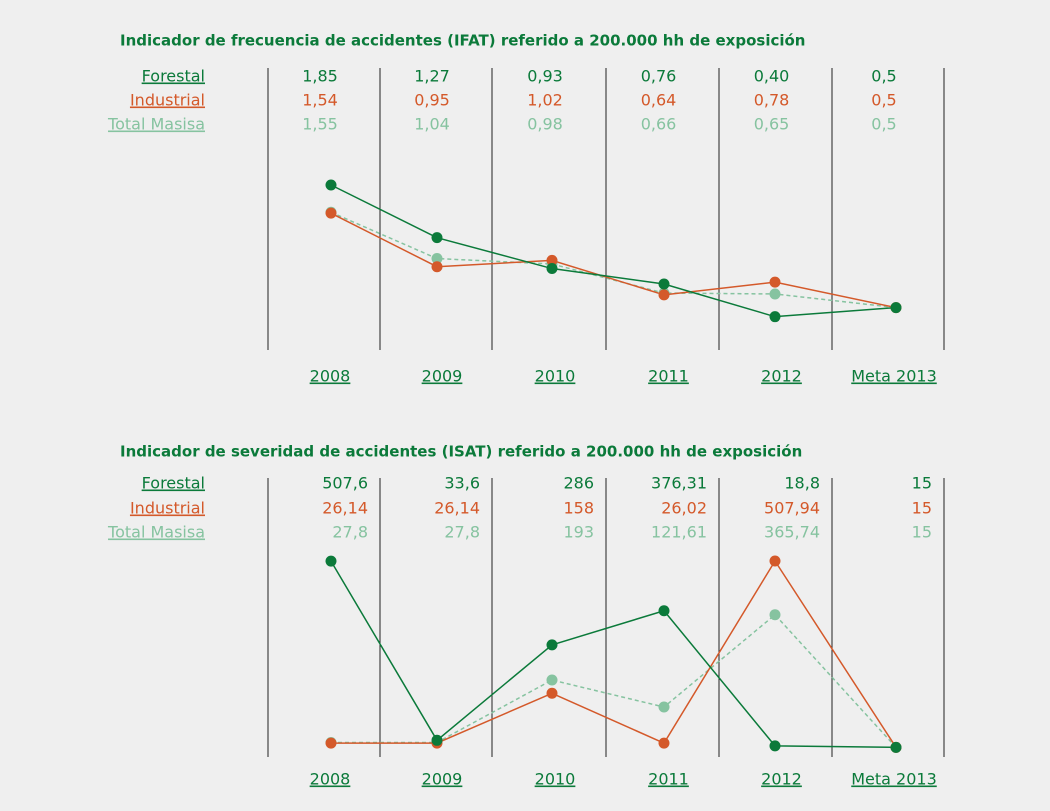 Image resolution: width=1050 pixels, height=811 pixels. Describe the element at coordinates (320, 124) in the screenshot. I see `value-label: 1,55` at that location.